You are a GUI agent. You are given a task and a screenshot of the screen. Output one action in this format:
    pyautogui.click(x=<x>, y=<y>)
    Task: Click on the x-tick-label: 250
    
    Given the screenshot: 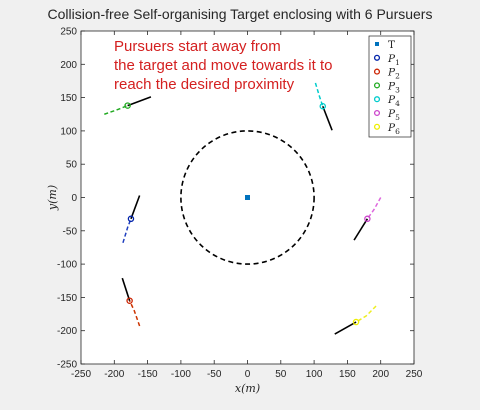 What is the action you would take?
    pyautogui.click(x=414, y=374)
    